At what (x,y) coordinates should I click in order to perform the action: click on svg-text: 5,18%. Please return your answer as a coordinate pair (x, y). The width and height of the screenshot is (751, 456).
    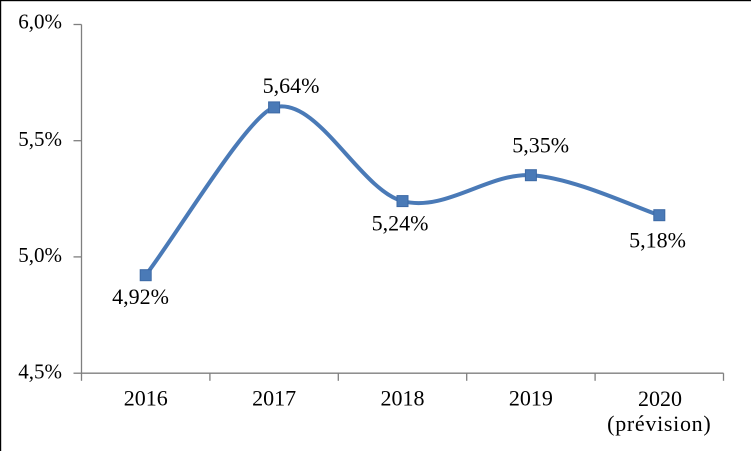
    Looking at the image, I should click on (657, 240).